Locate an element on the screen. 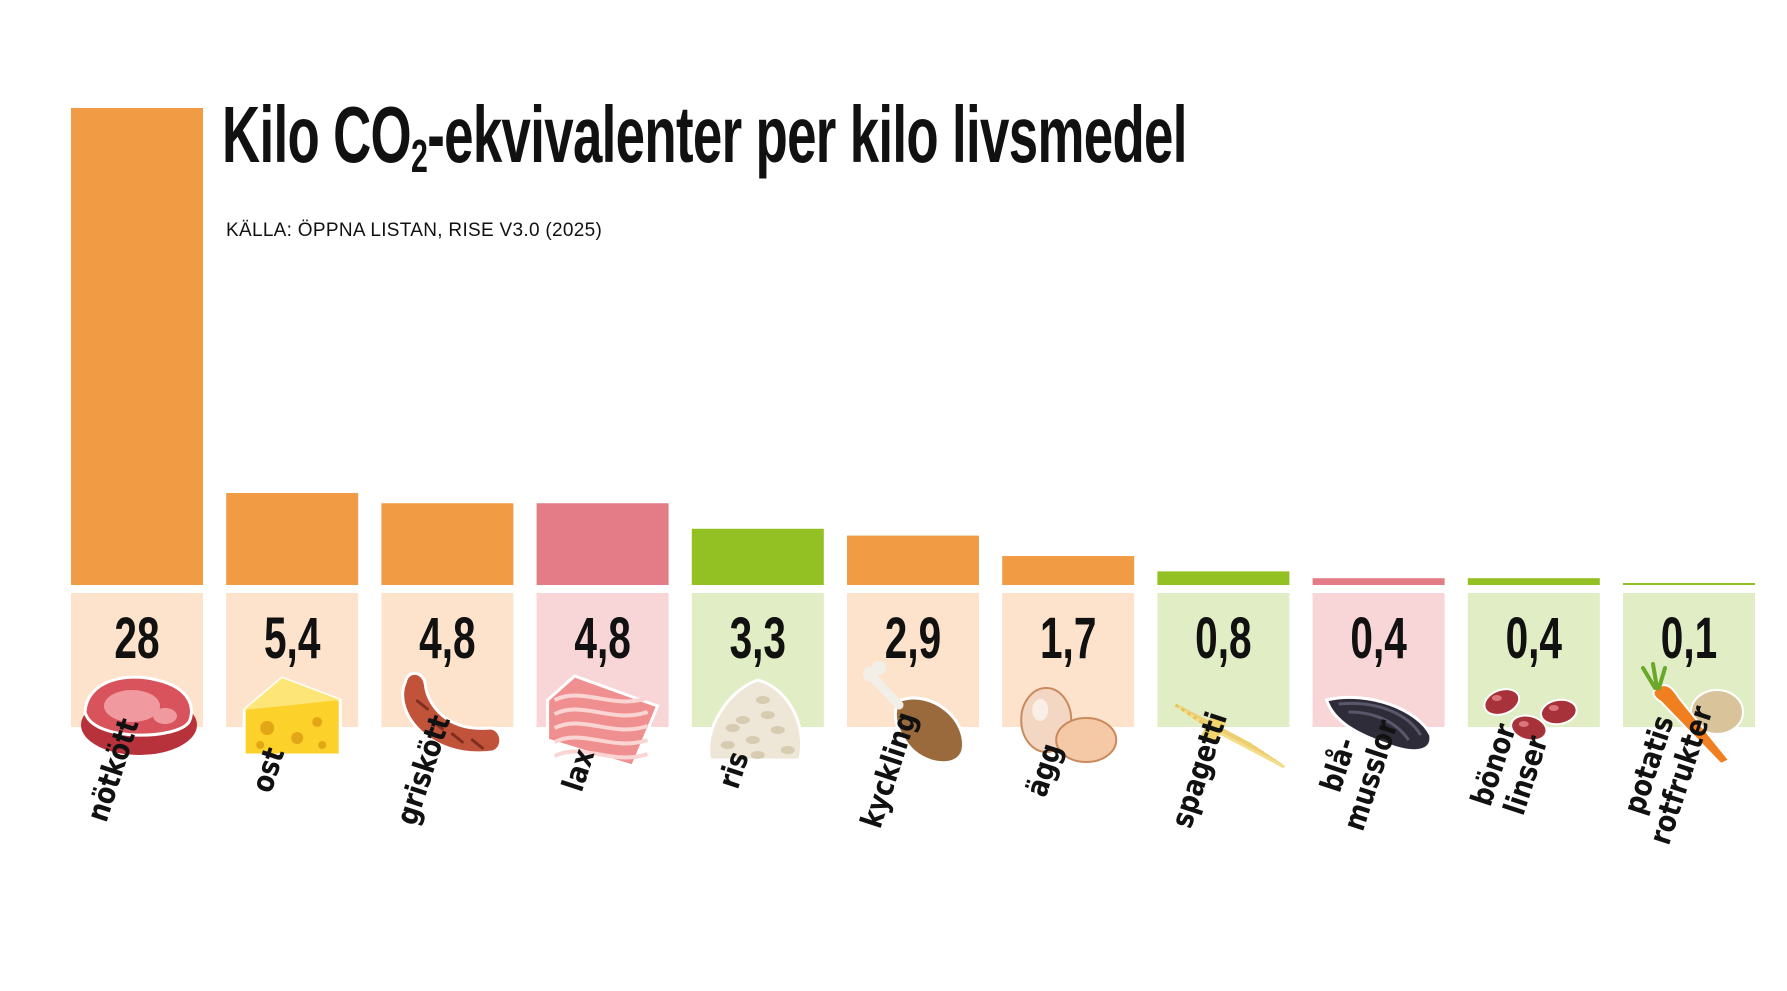  data-label: 2,9 is located at coordinates (913, 638).